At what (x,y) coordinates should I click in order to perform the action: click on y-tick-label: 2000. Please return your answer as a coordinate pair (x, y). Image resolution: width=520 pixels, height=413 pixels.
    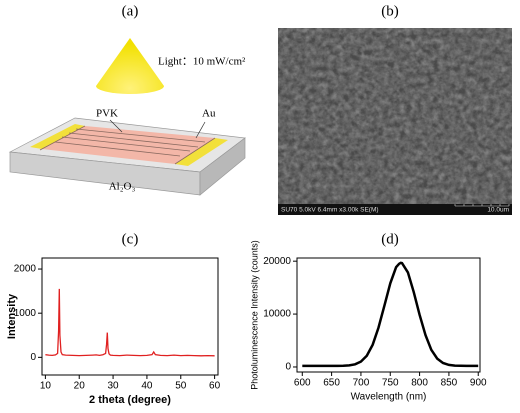
    Looking at the image, I should click on (25, 269).